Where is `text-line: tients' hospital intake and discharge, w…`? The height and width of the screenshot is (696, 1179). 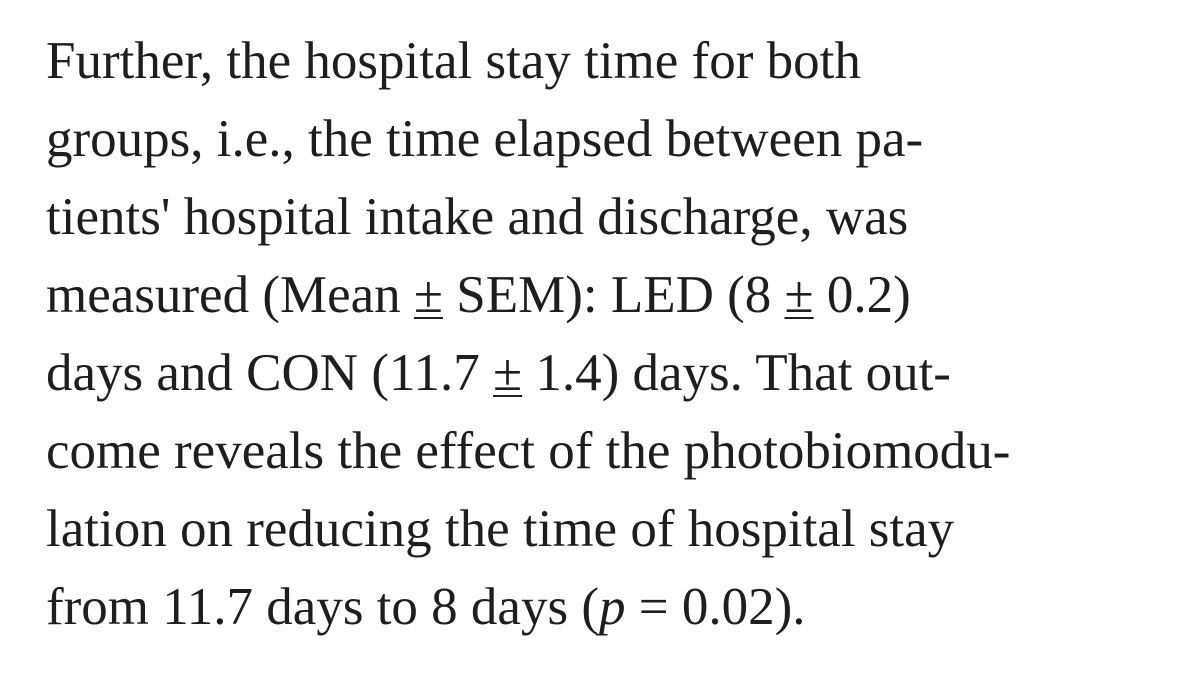
text-line: tients' hospital intake and discharge, w… is located at coordinates (477, 217).